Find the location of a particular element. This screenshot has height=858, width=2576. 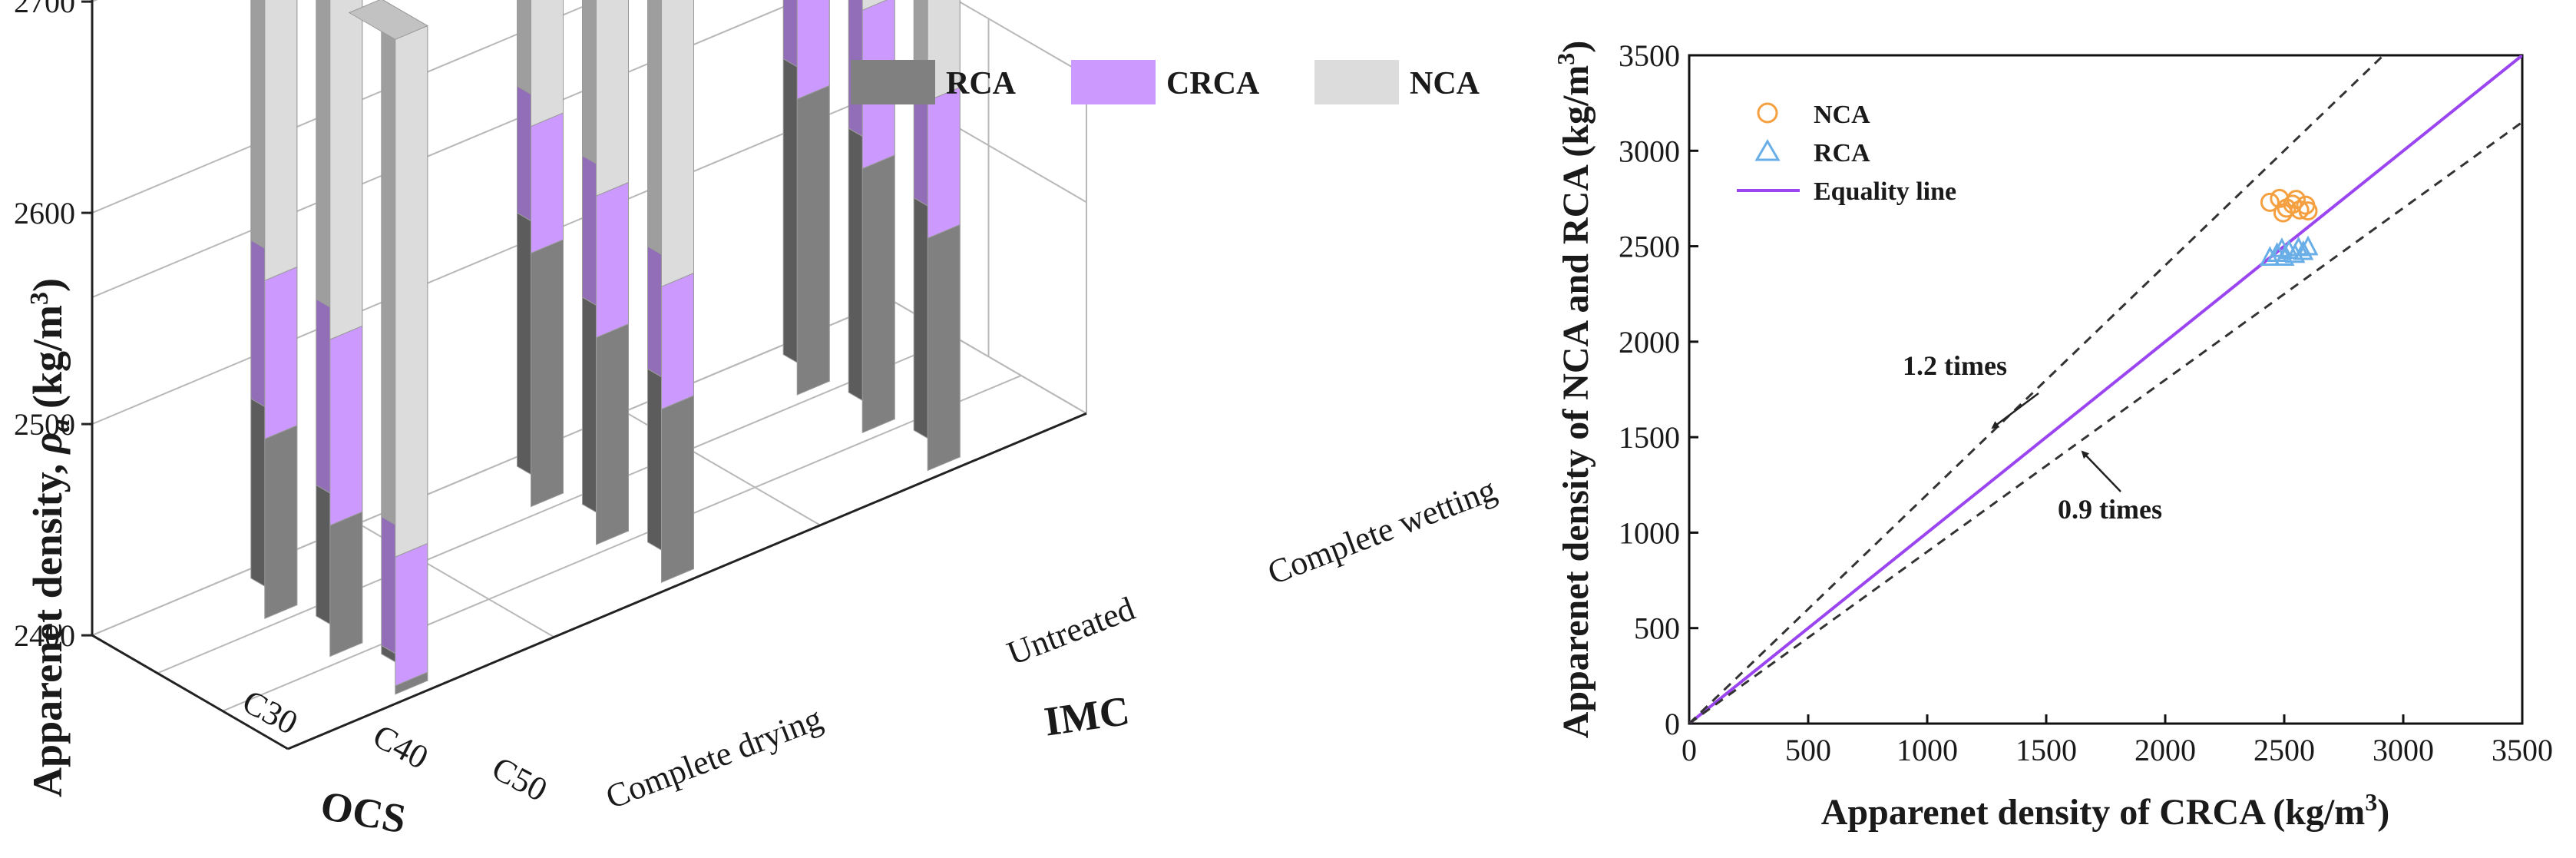

y-tick-label: 500 is located at coordinates (1657, 628).